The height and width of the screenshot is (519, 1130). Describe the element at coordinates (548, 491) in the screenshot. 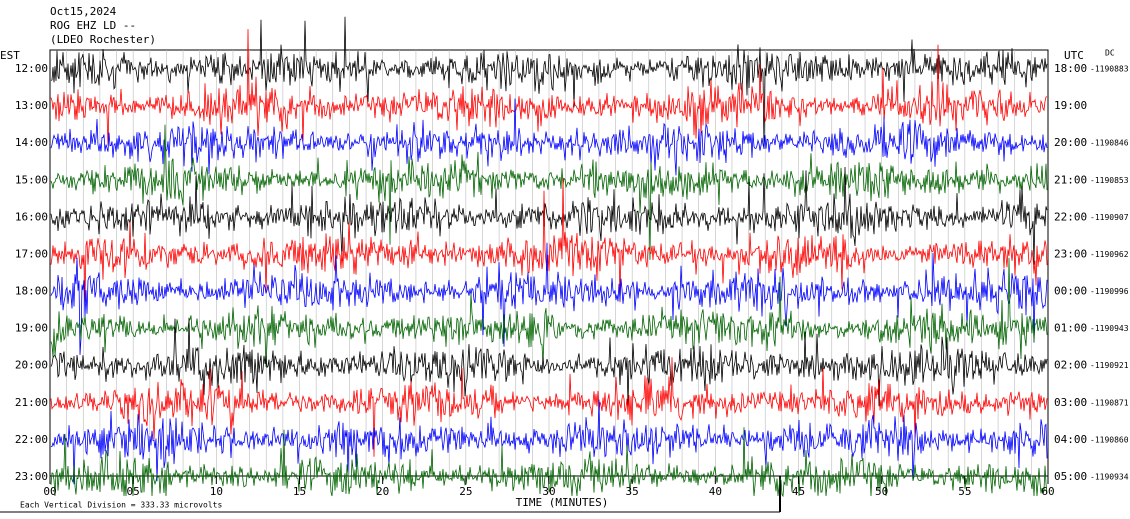

I see `x-tick-label: 30` at that location.